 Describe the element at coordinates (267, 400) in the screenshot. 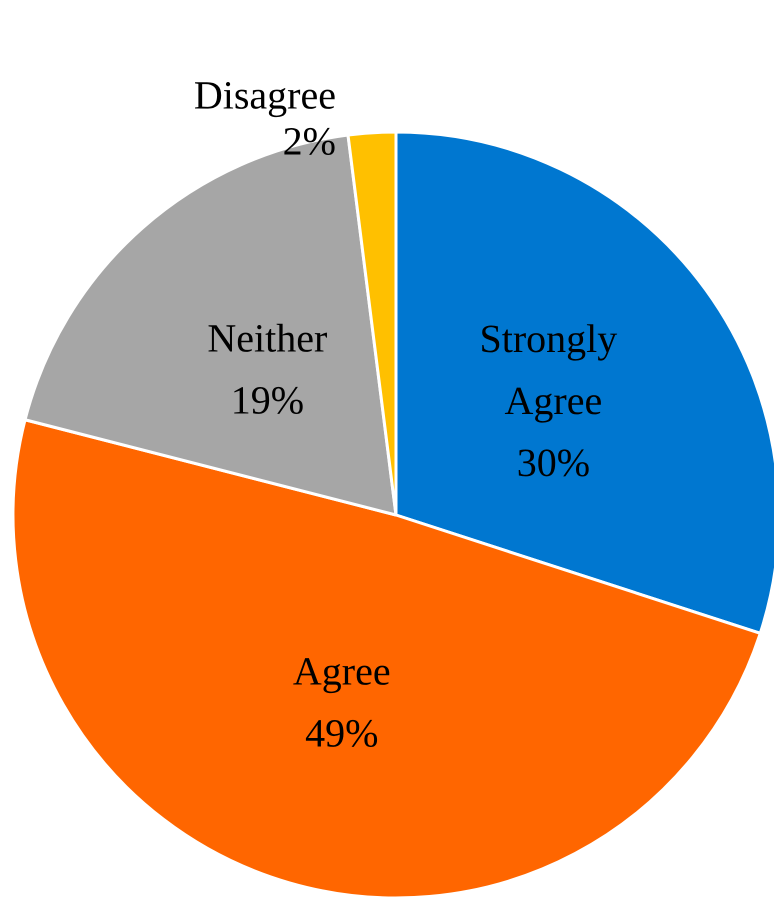

I see `data-label: 19%` at that location.